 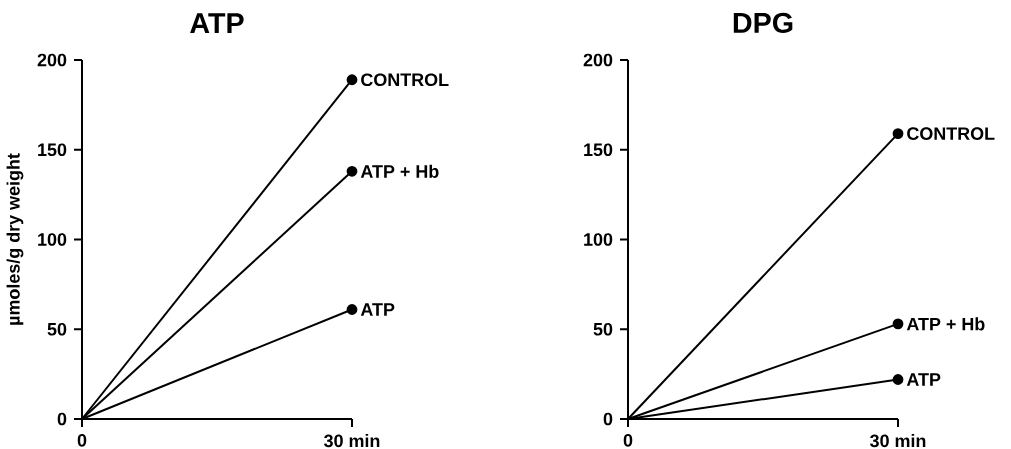 What do you see at coordinates (217, 23) in the screenshot?
I see `chart-title: ATP` at bounding box center [217, 23].